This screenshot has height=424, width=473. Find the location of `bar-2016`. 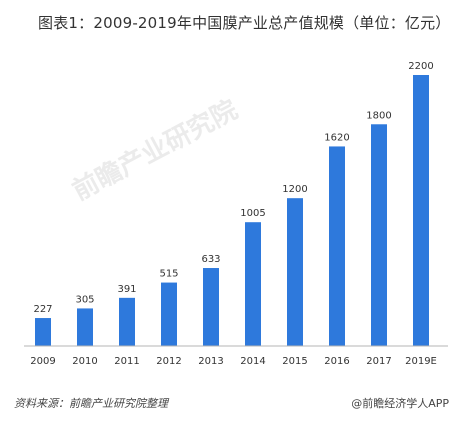

bar-2016 is located at coordinates (337, 246).